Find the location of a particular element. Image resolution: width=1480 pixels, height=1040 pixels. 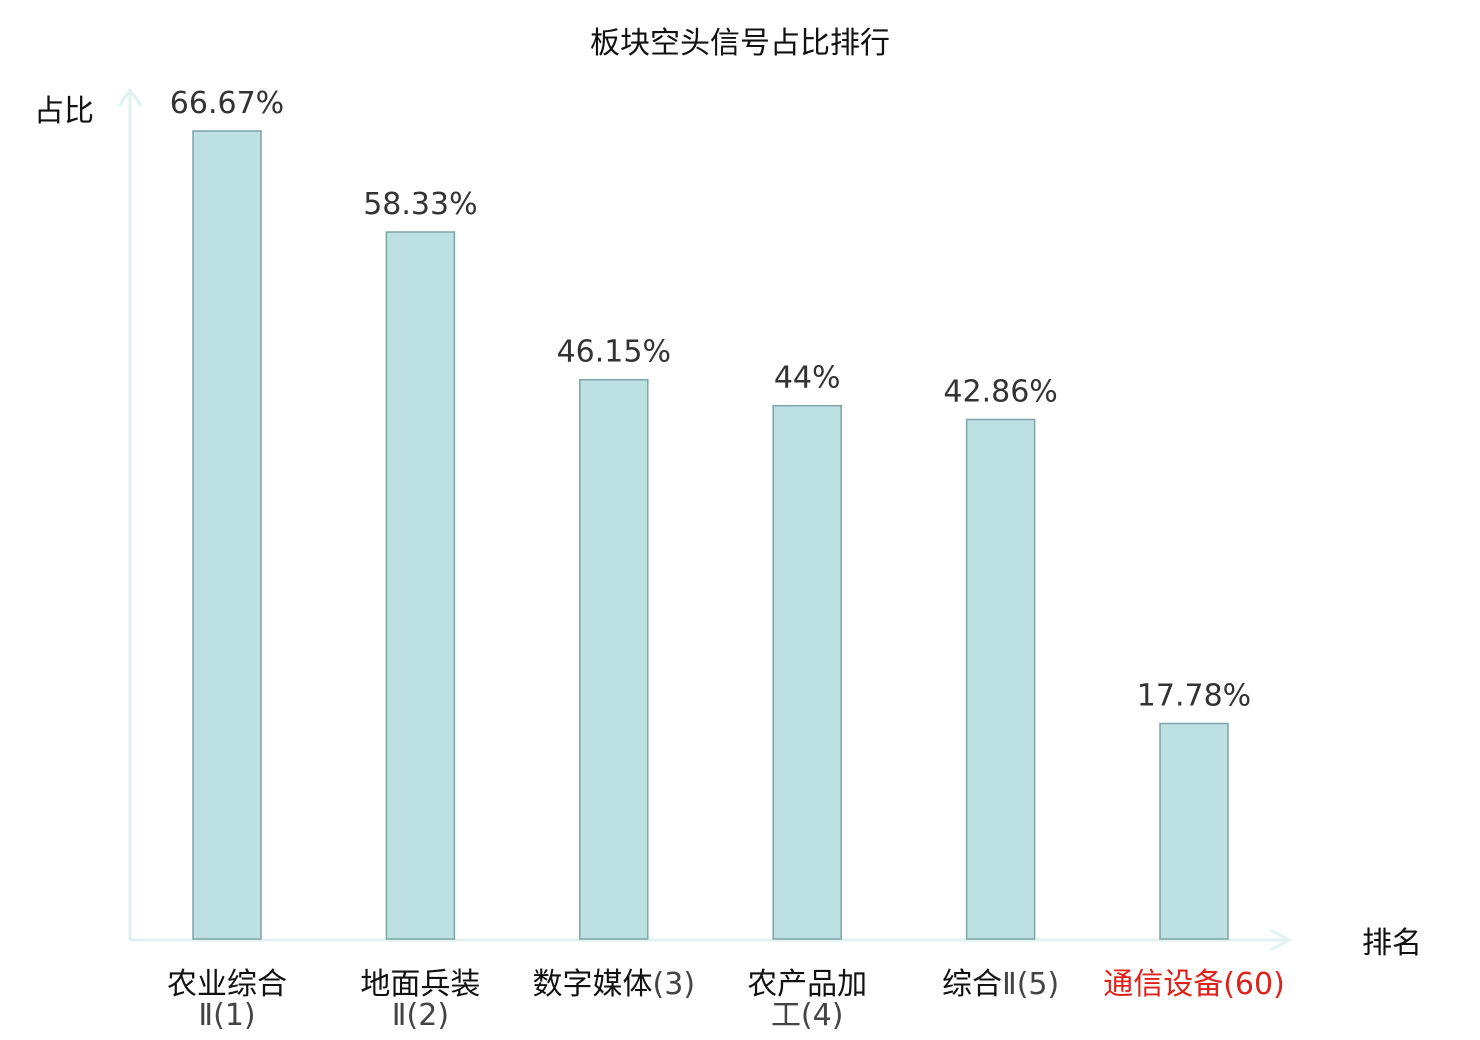

y-axis-label: 占比 is located at coordinates (64, 111).